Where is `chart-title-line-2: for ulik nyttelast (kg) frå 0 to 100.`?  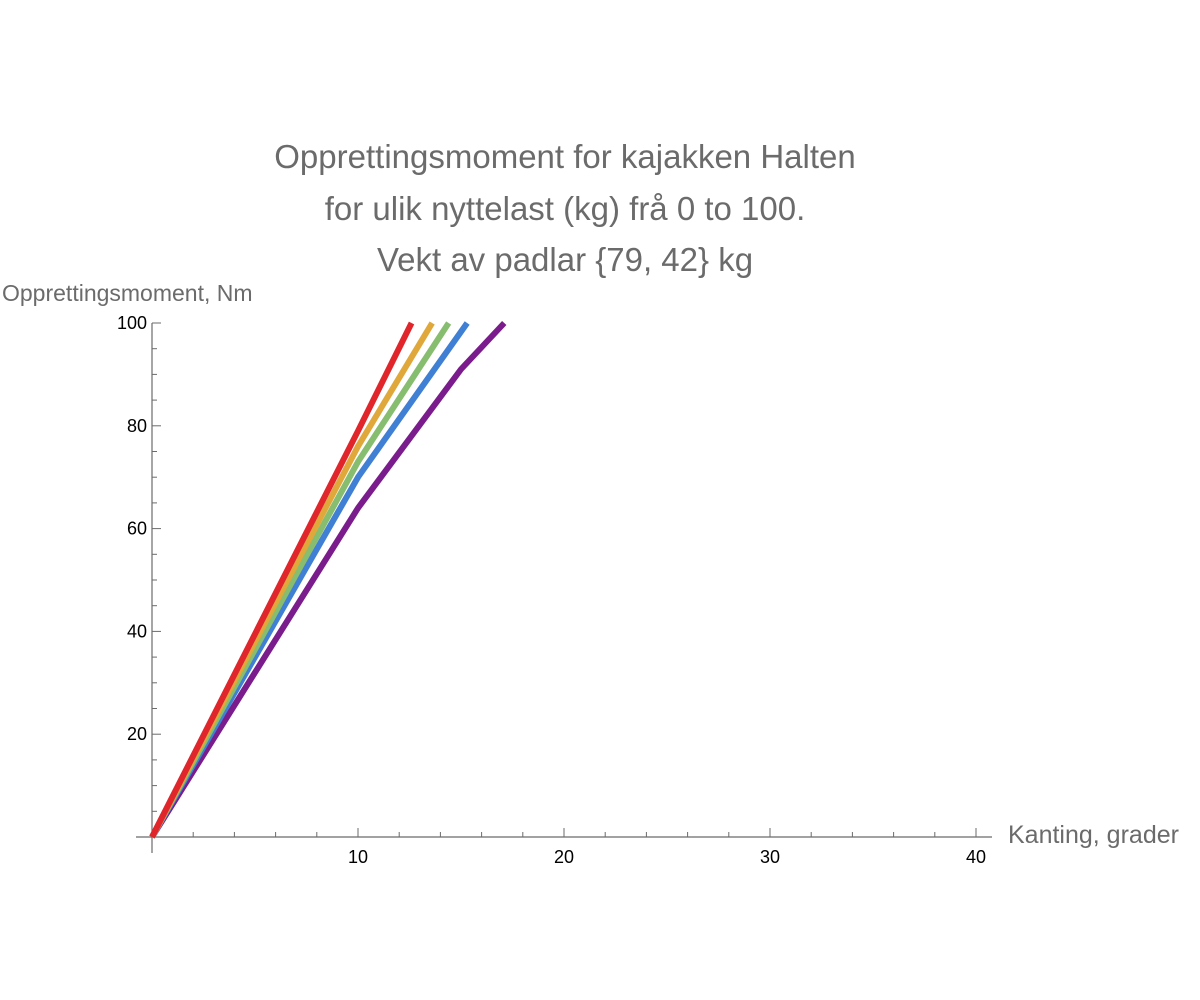 chart-title-line-2: for ulik nyttelast (kg) frå 0 to 100. is located at coordinates (565, 208).